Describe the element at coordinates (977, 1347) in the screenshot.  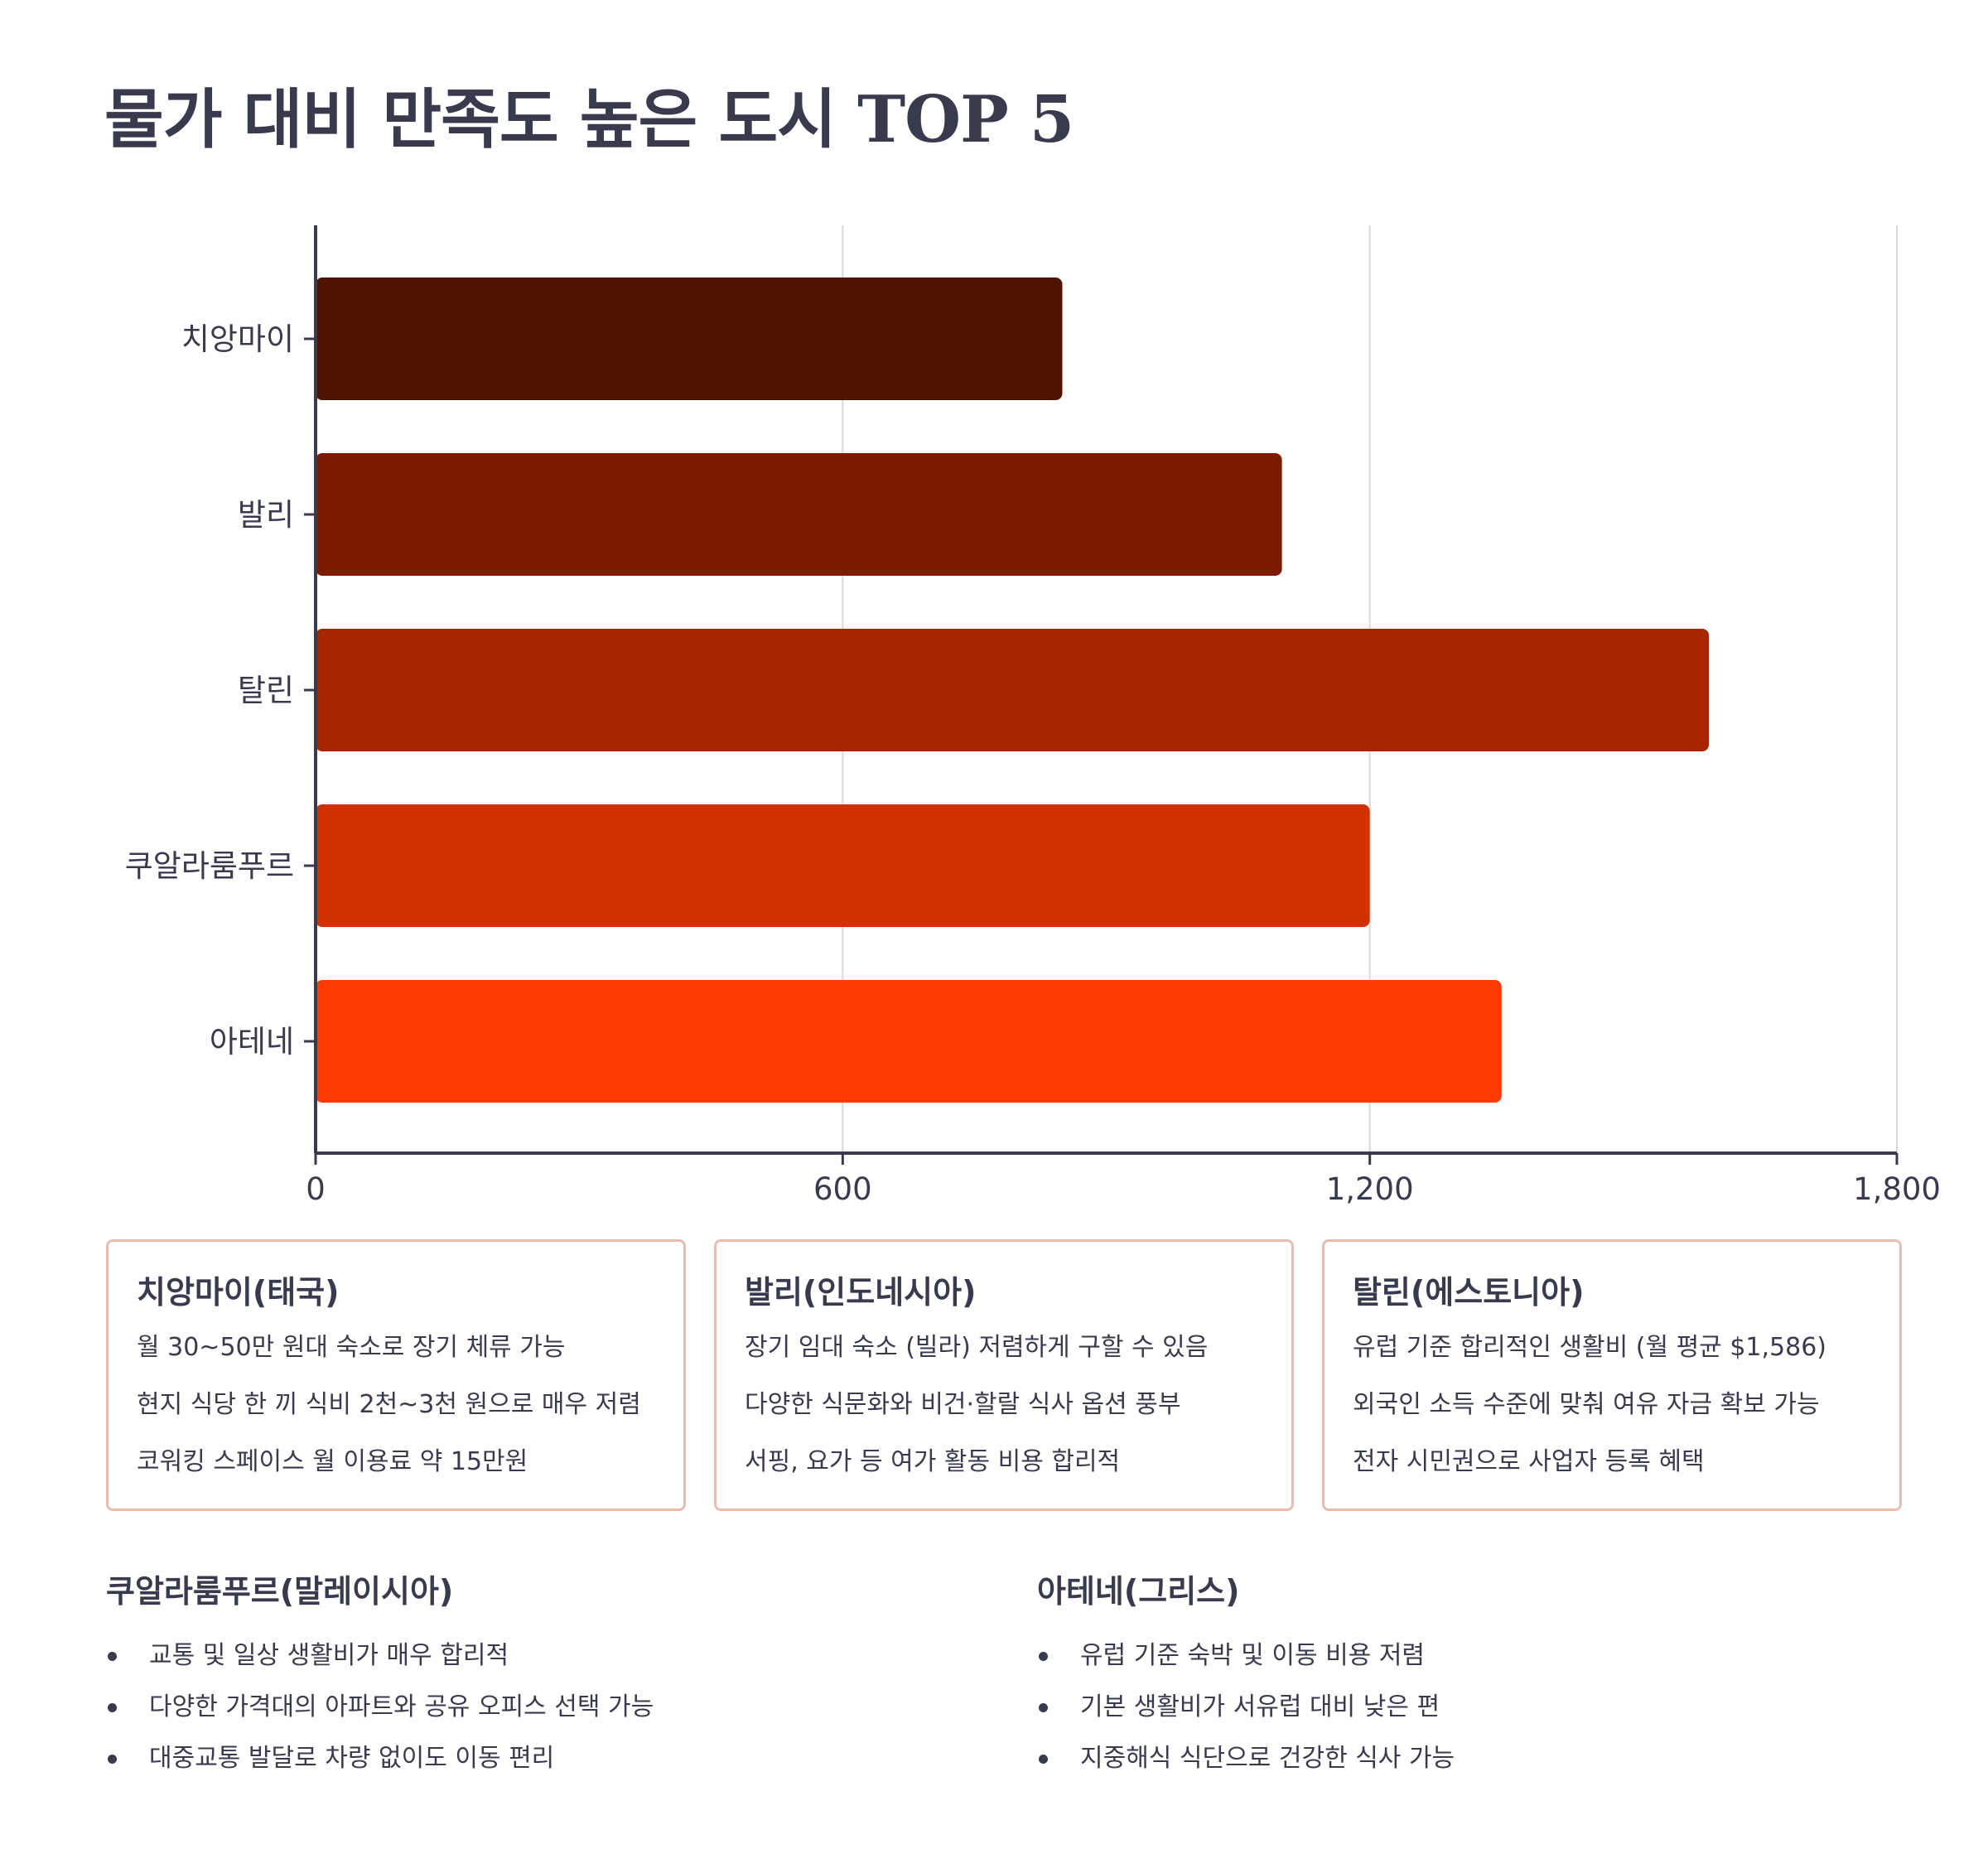
I see `card-line: 장기 임대 숙소 (빌라) 저렴하게 구할 수 있음` at that location.